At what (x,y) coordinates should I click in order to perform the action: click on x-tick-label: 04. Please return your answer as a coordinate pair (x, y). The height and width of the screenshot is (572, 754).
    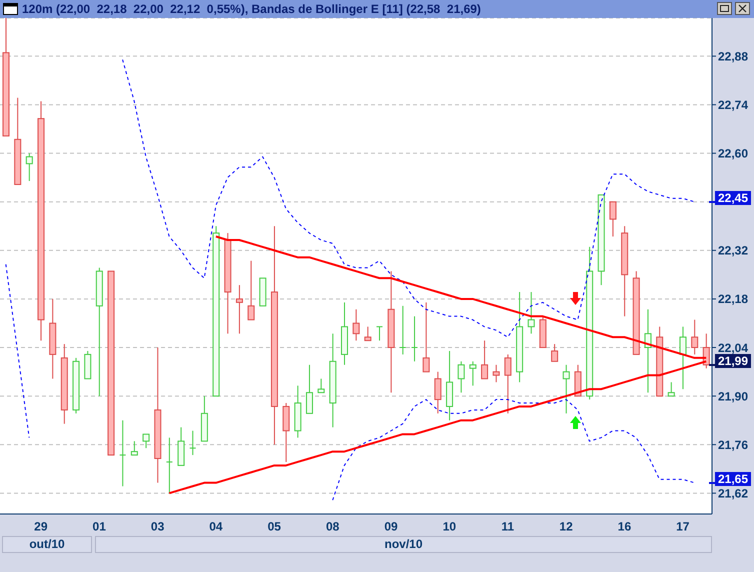
    Looking at the image, I should click on (216, 527).